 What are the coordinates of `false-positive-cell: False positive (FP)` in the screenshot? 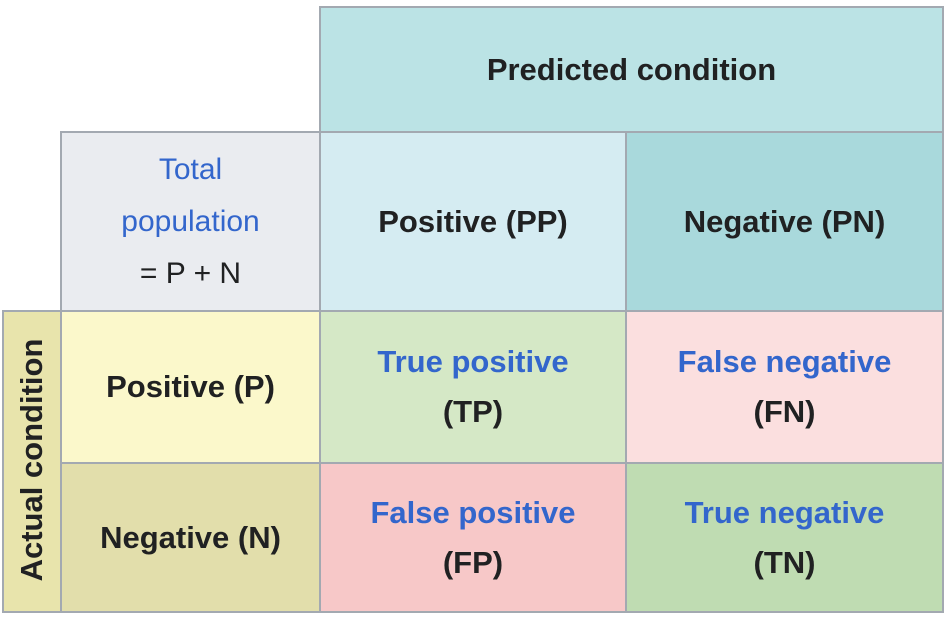 It's located at (473, 537).